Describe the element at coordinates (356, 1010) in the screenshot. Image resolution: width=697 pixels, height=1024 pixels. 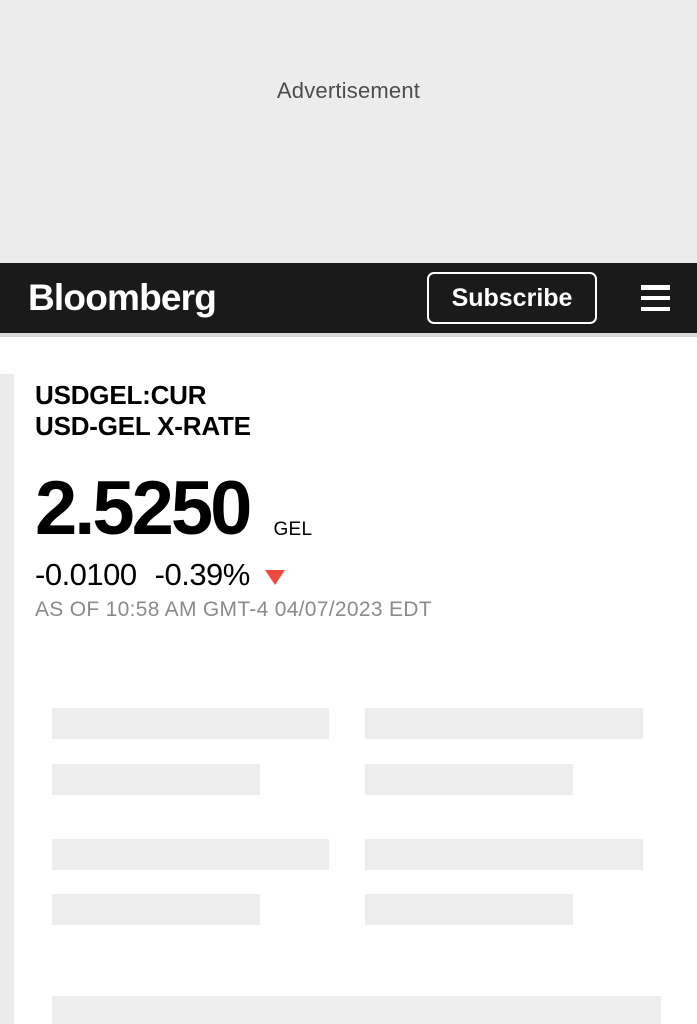
I see `skeleton-bar-full` at that location.